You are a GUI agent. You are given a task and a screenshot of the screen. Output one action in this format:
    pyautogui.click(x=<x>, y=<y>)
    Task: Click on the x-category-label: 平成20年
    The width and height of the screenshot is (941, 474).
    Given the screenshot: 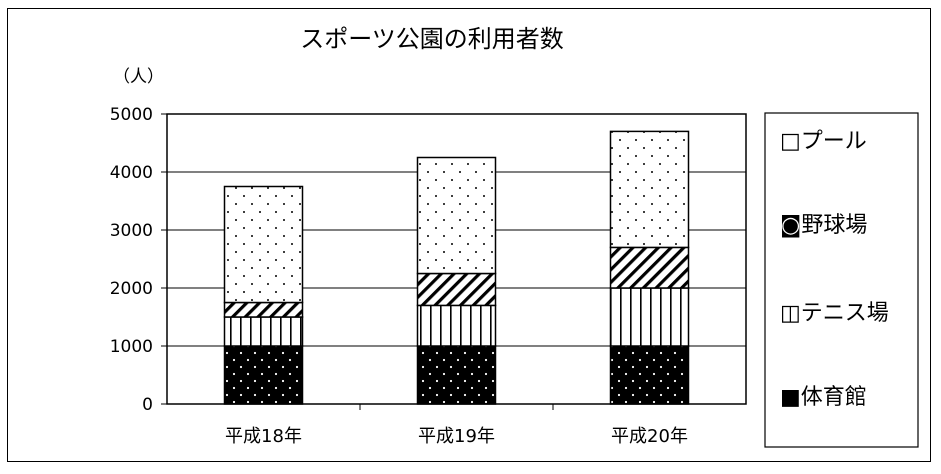 What is the action you would take?
    pyautogui.click(x=649, y=436)
    